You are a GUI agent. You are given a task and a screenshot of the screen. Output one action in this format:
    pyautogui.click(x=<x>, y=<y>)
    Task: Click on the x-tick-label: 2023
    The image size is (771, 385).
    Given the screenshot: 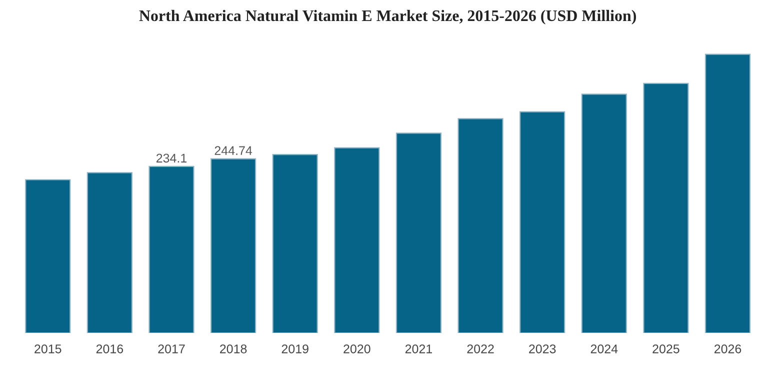 What is the action you would take?
    pyautogui.click(x=542, y=349)
    